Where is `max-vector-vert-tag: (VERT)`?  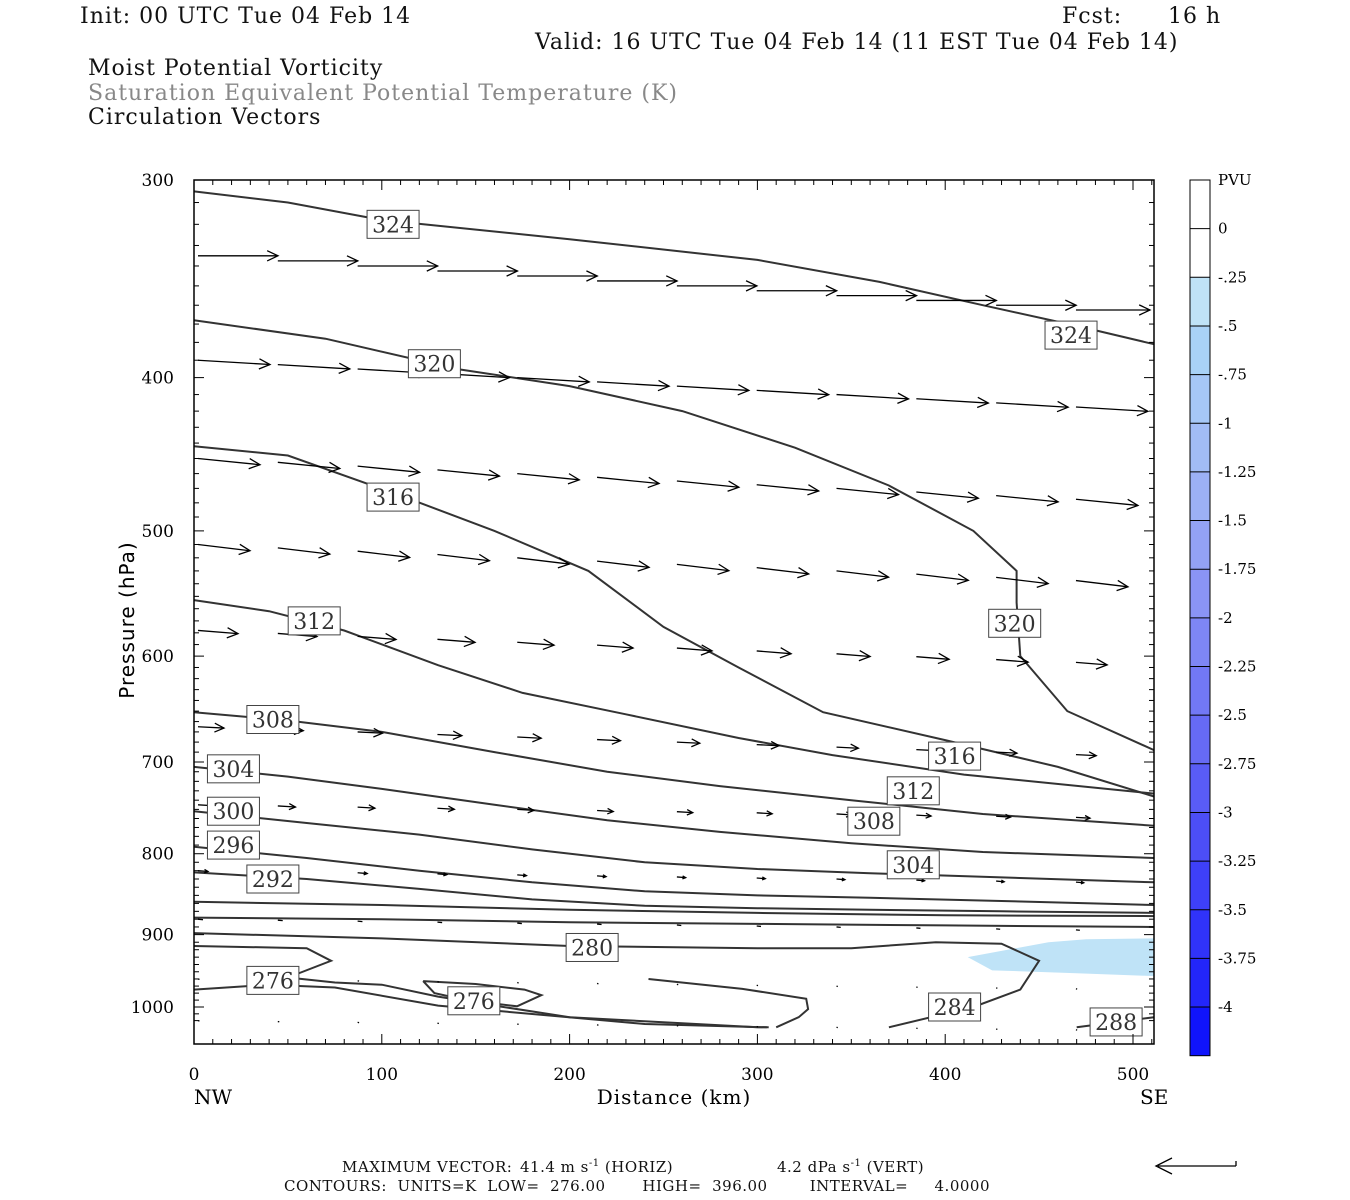
max-vector-vert-tag: (VERT) is located at coordinates (895, 1167).